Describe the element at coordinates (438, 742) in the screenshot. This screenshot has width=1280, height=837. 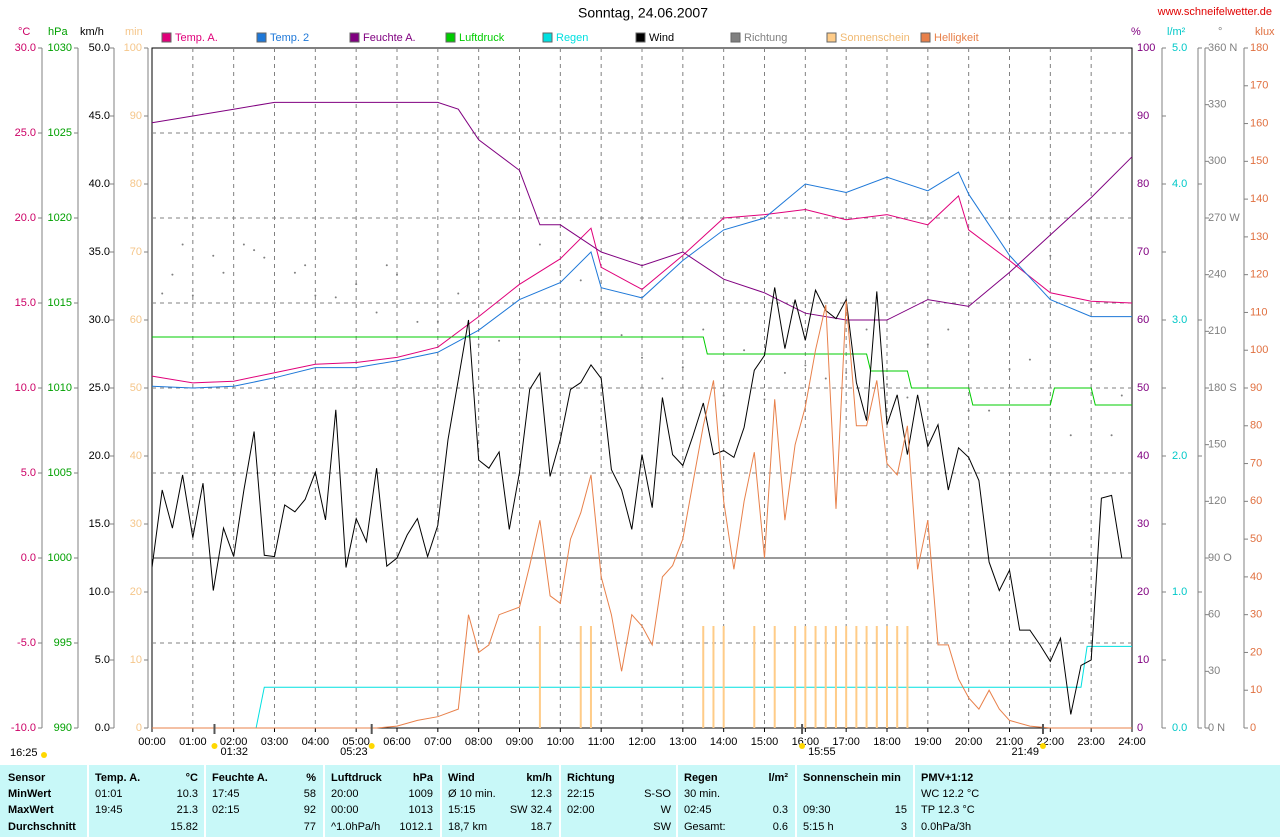
I see `x-tick-label: 07:00` at that location.